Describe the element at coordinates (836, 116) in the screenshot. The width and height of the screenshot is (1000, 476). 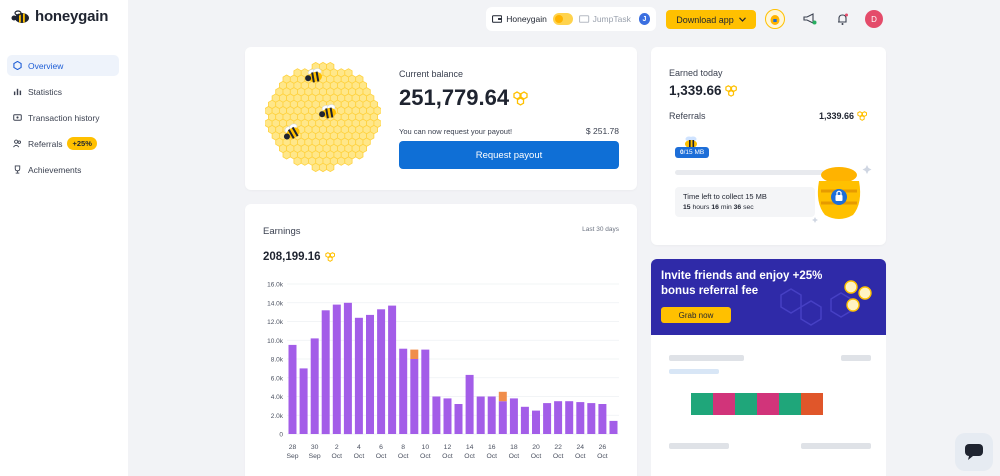
I see `referrals-amount: 1,339.66` at that location.